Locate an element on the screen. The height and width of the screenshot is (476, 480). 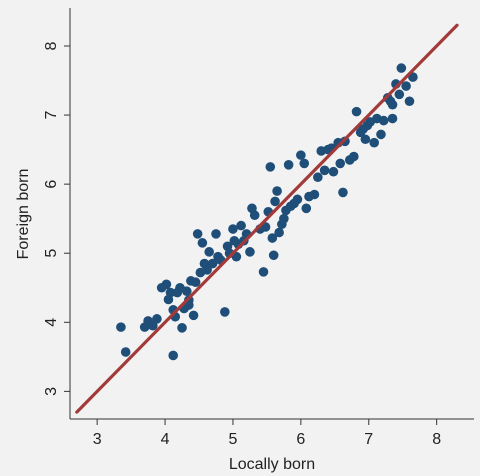
y-tick-label: 4 is located at coordinates (51, 322).